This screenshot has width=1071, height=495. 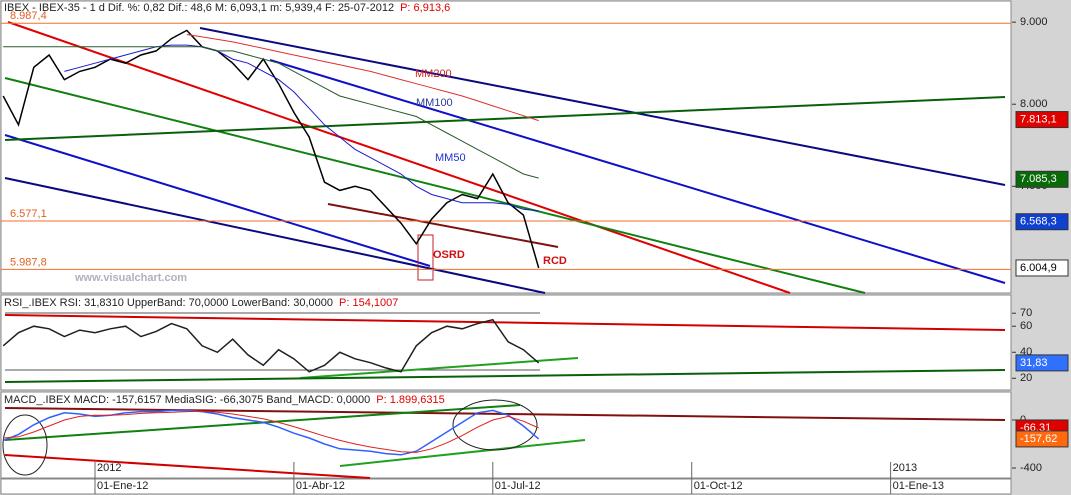 I want to click on osrd-box, so click(x=425, y=257).